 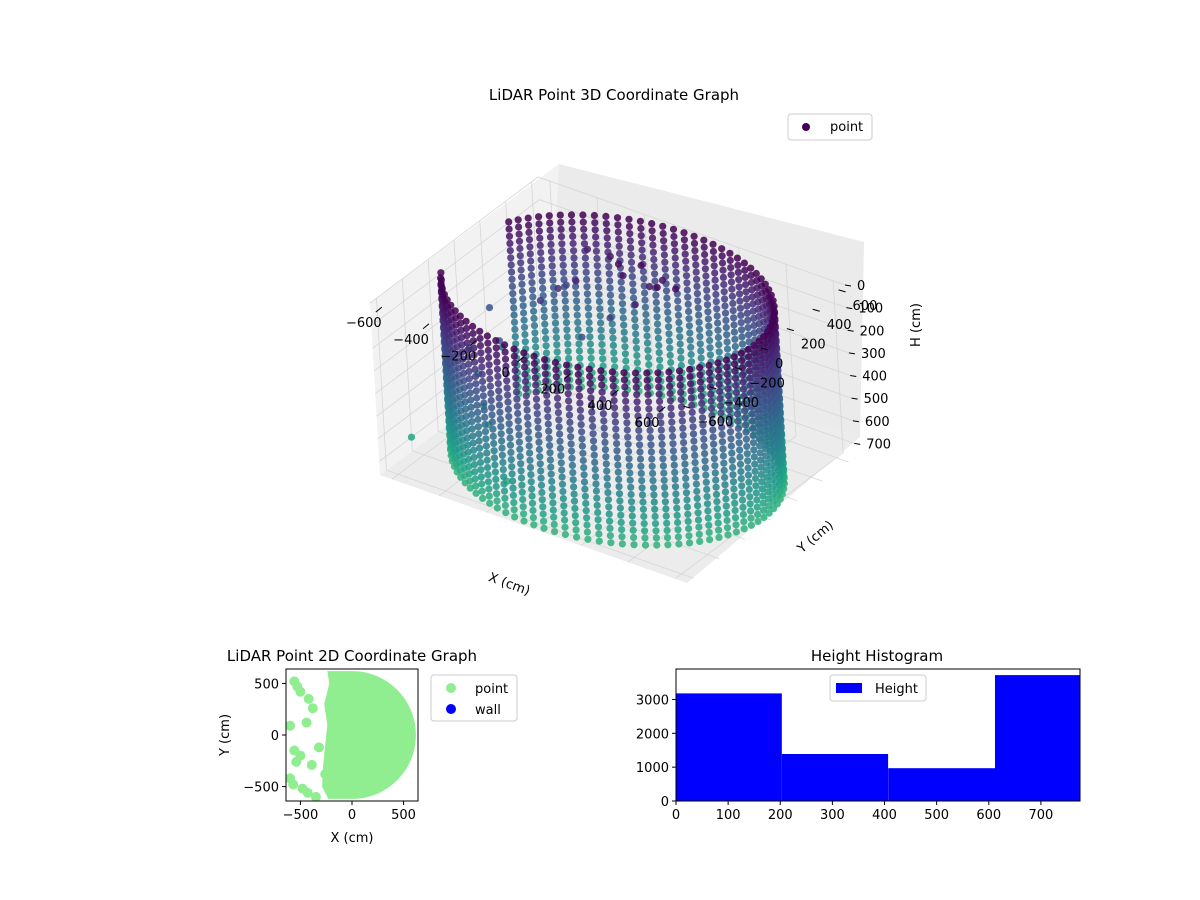 What do you see at coordinates (806, 127) in the screenshot?
I see `legend-3d-marker` at bounding box center [806, 127].